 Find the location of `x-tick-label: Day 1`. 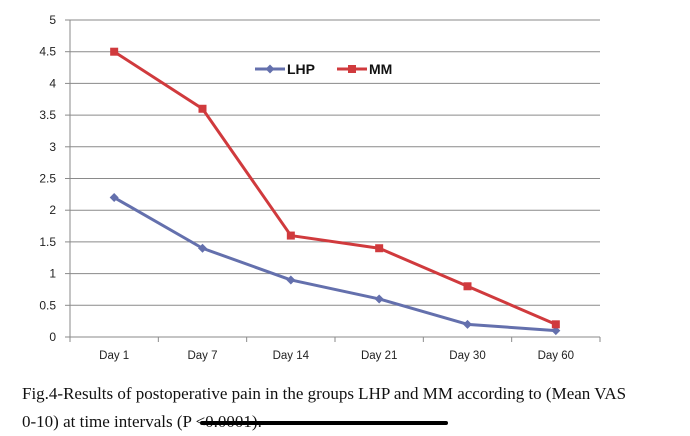

x-tick-label: Day 1 is located at coordinates (114, 356).